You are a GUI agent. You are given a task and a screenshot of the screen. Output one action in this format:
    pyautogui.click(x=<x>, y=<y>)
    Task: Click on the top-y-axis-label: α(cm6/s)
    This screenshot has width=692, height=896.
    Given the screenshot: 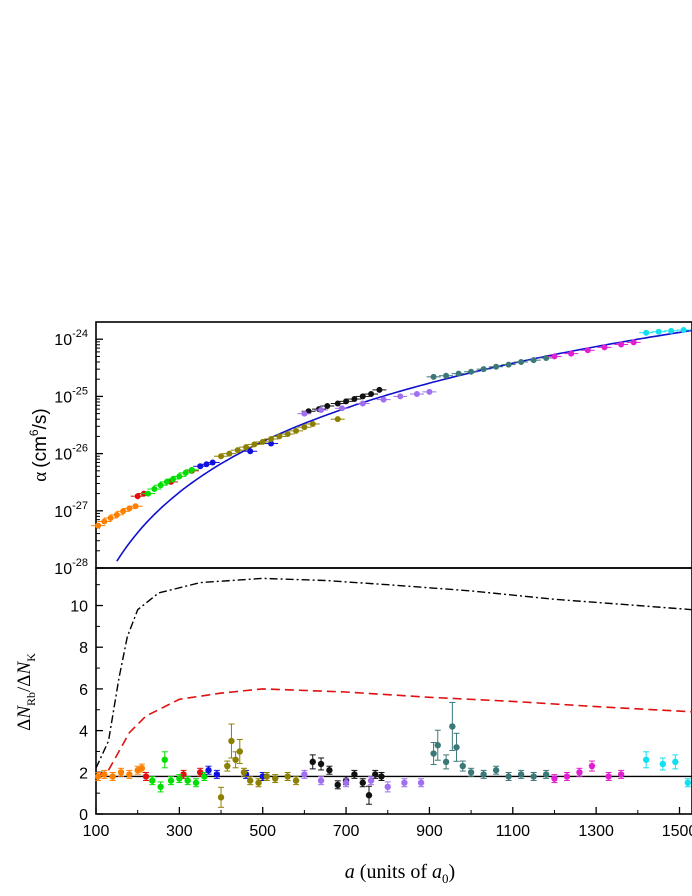 What is the action you would take?
    pyautogui.click(x=39, y=444)
    